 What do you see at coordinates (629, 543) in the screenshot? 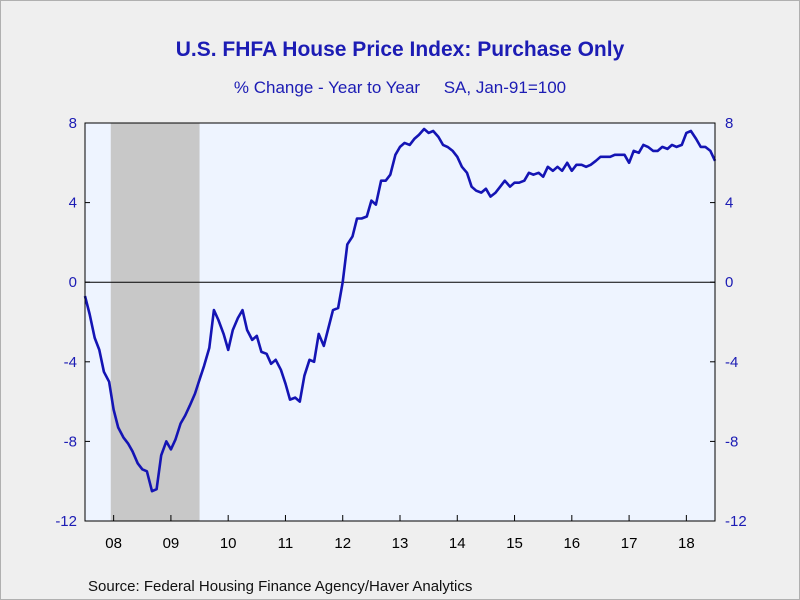
I see `x-tick-label: 17` at bounding box center [629, 543].